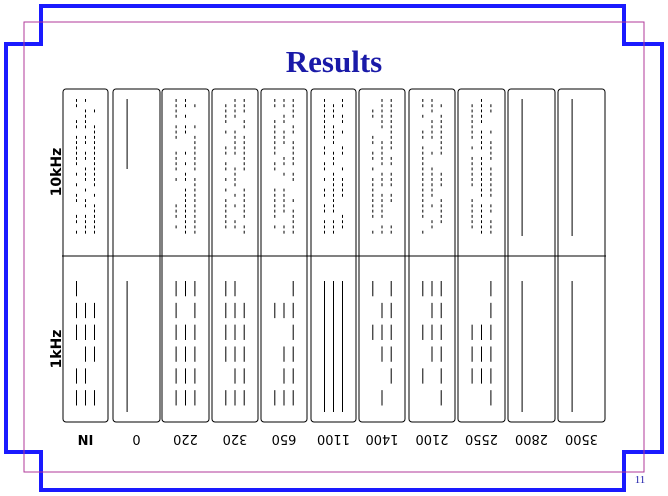 This screenshot has height=496, width=668. I want to click on column-label-1400: 1400, so click(382, 438).